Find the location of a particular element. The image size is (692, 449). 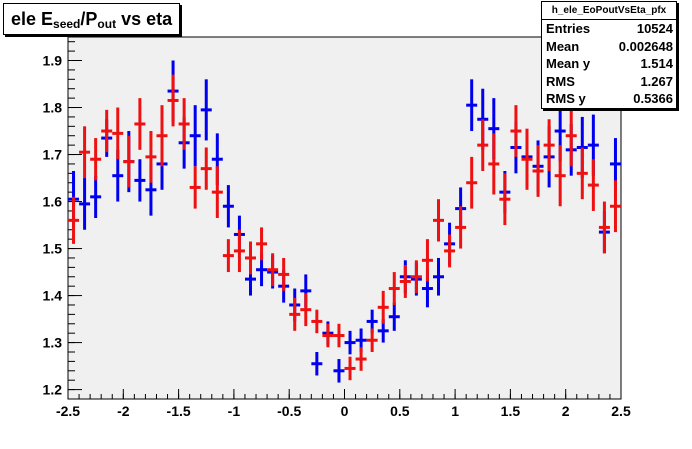

stats-value: 10524 is located at coordinates (654, 28).